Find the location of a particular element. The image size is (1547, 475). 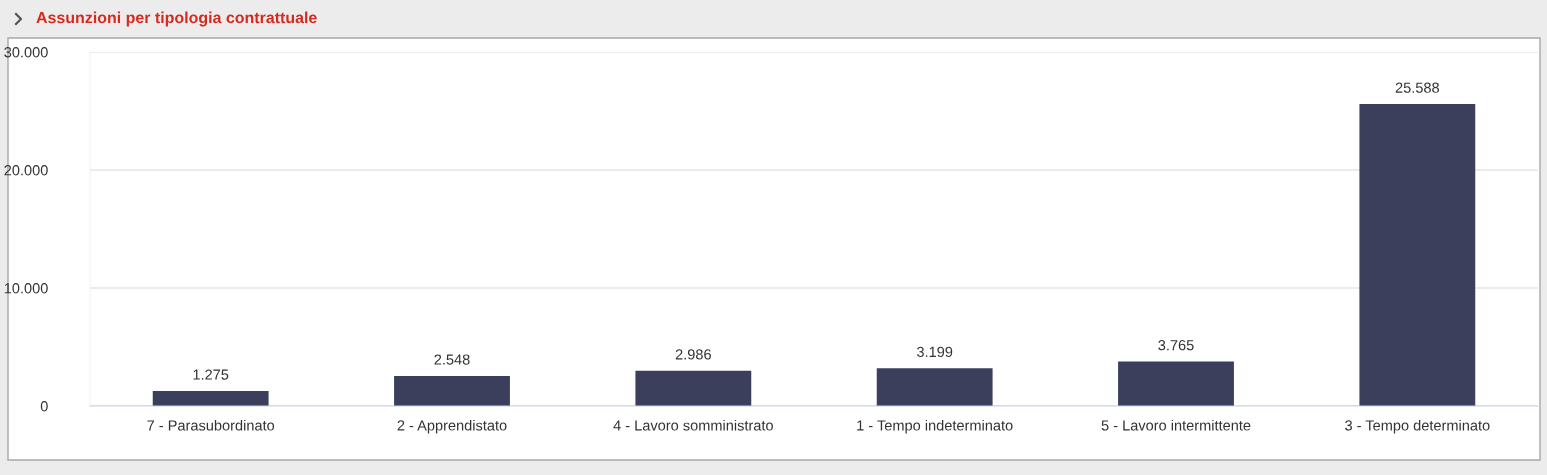

data-label: 2.548 is located at coordinates (452, 359).